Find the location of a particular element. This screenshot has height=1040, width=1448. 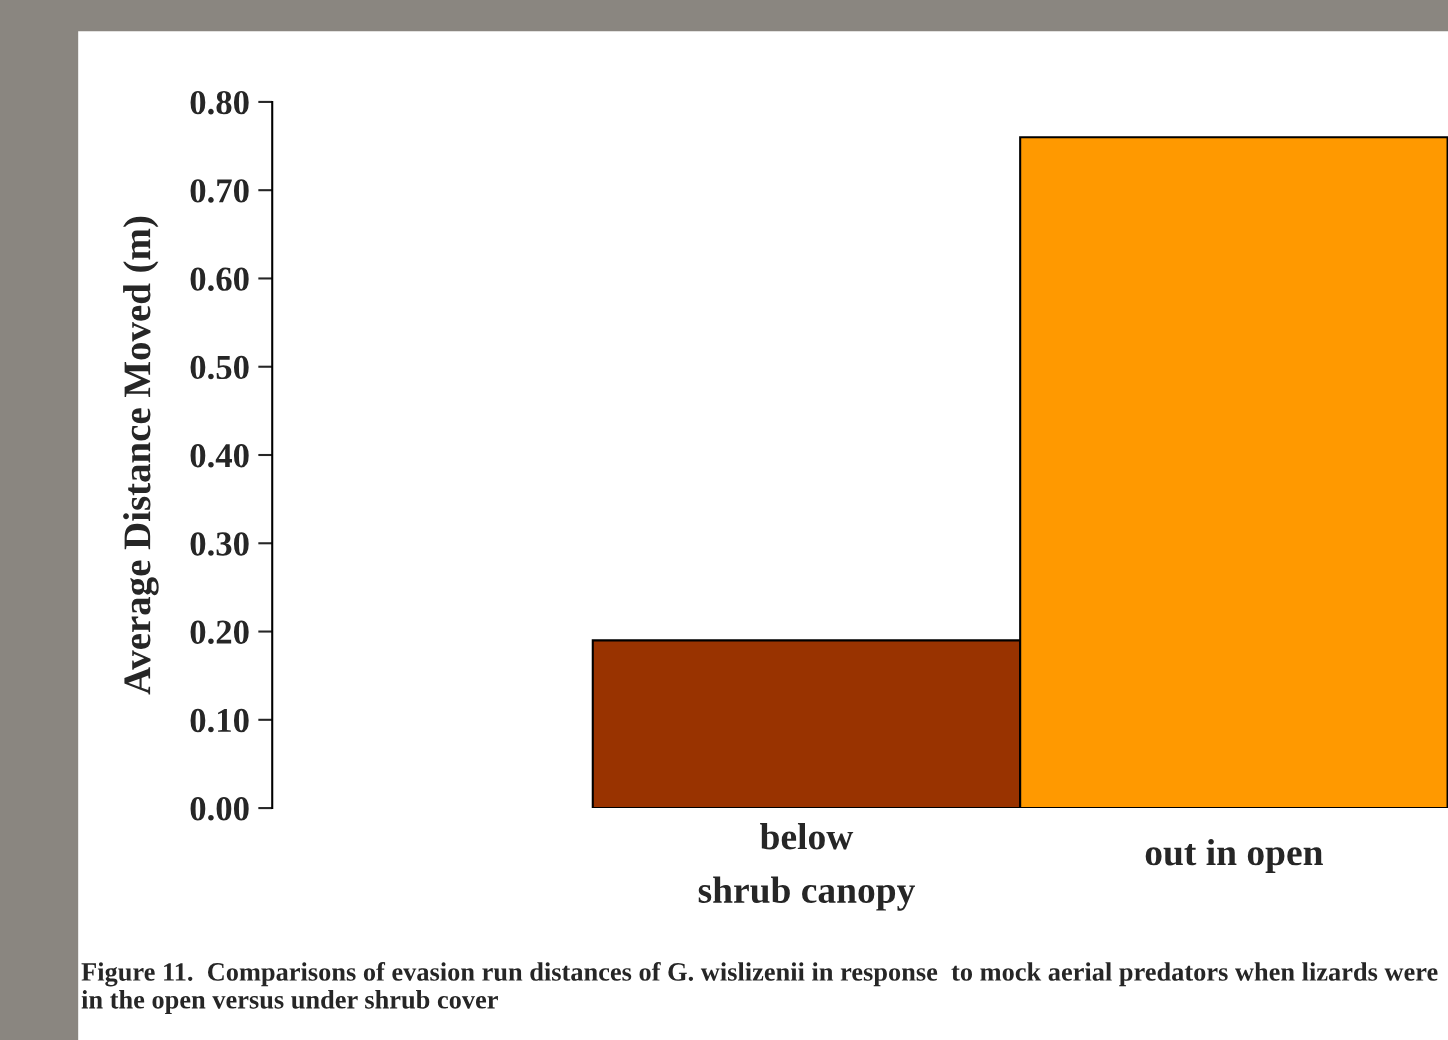

y-tick-label: 0.40 is located at coordinates (219, 455).